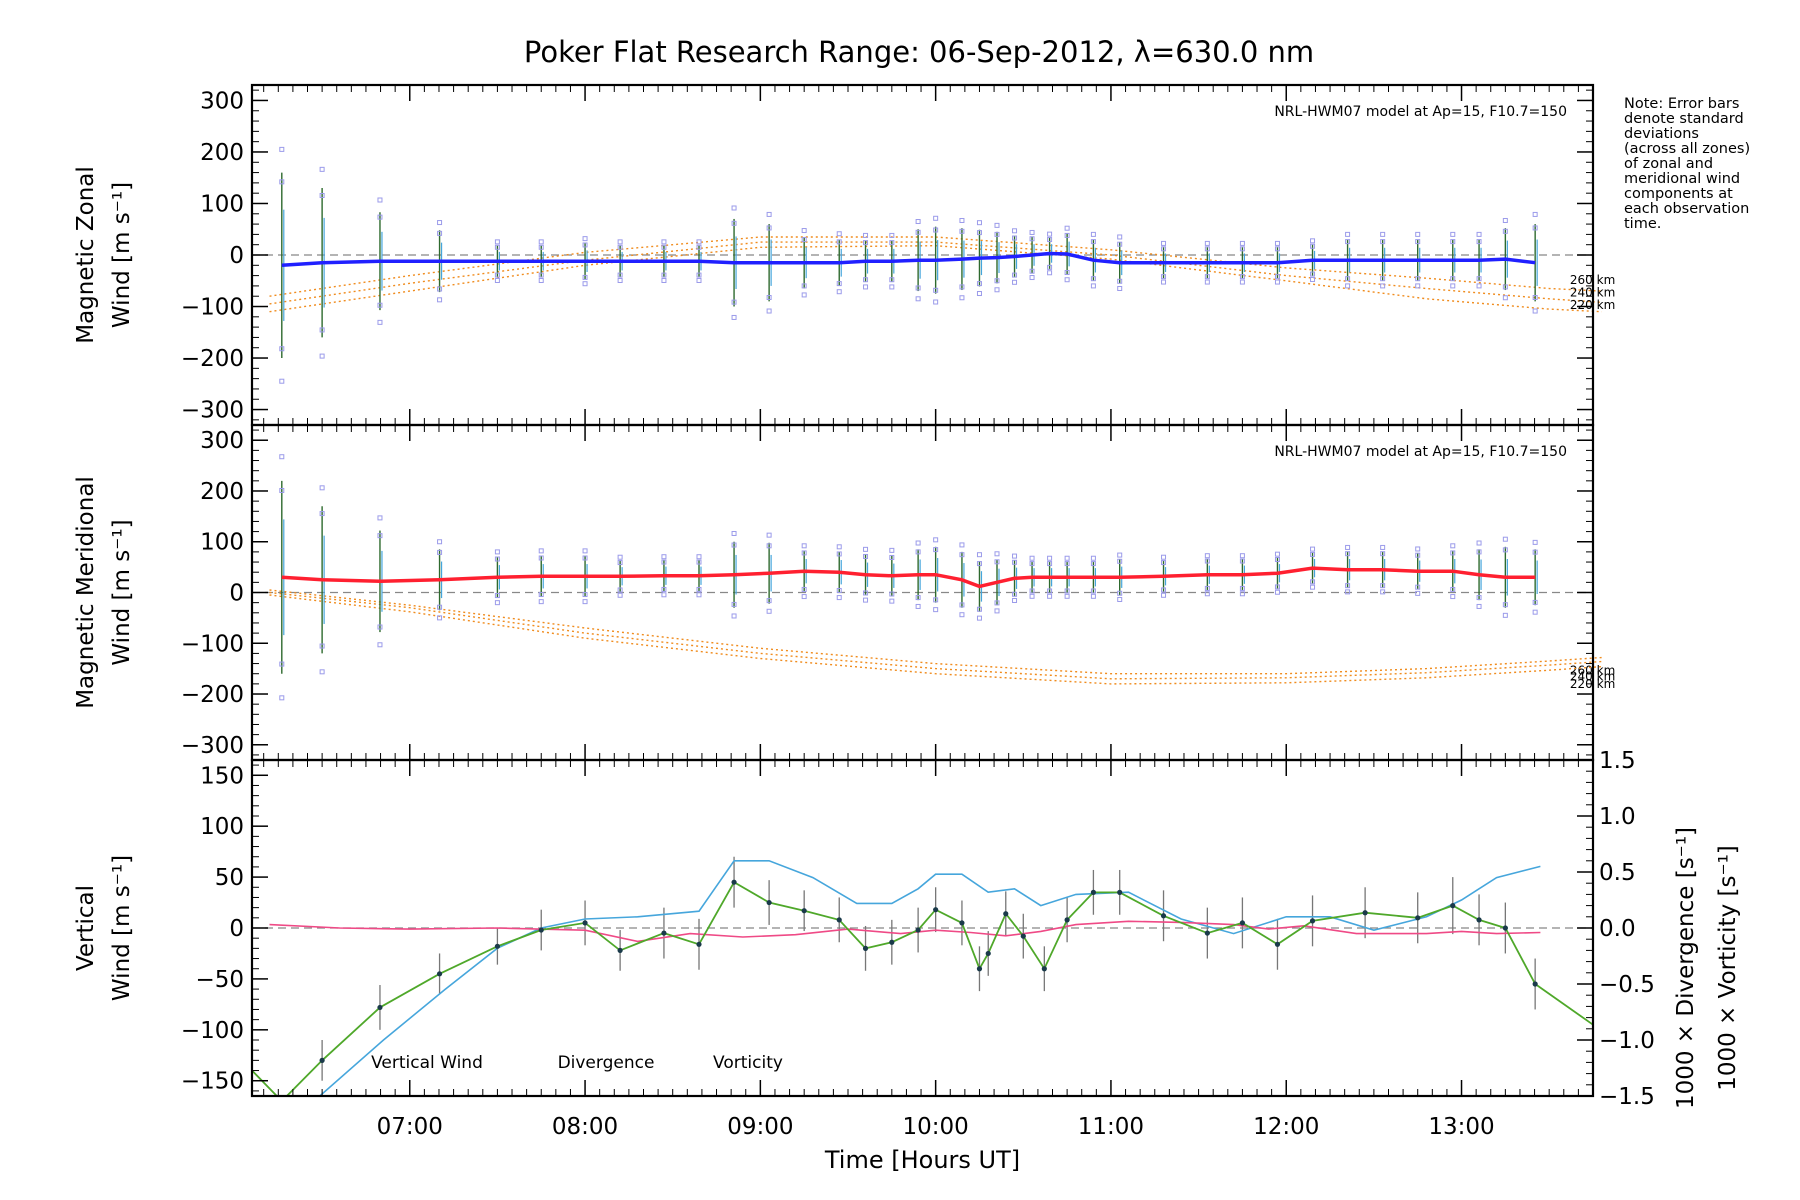 The height and width of the screenshot is (1200, 1800). What do you see at coordinates (219, 980) in the screenshot?
I see `y-tick-label: −50` at bounding box center [219, 980].